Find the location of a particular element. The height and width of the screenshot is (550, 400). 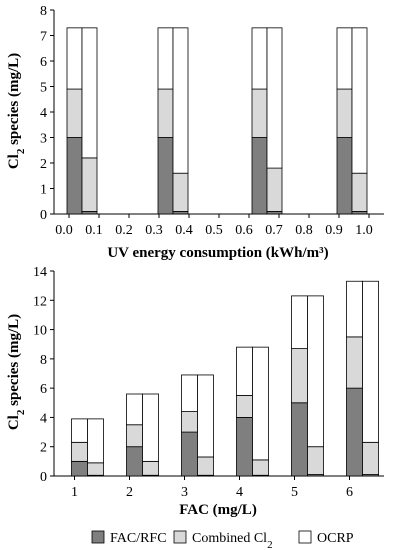

legend-swatch-combined is located at coordinates (180, 537).